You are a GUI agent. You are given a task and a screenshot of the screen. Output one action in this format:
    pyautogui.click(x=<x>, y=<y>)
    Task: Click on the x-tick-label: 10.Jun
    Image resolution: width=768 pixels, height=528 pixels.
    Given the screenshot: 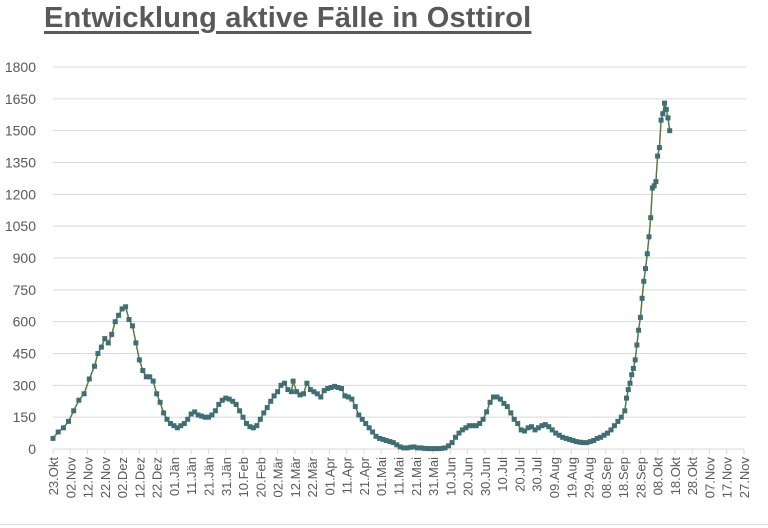 What is the action you would take?
    pyautogui.click(x=450, y=476)
    